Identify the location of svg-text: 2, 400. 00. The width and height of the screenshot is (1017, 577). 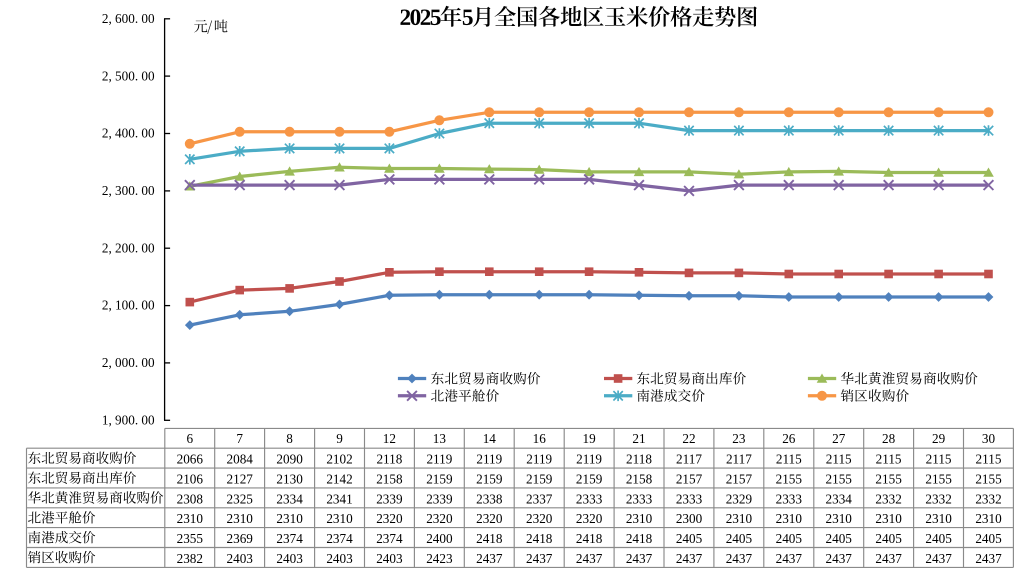
(128, 133).